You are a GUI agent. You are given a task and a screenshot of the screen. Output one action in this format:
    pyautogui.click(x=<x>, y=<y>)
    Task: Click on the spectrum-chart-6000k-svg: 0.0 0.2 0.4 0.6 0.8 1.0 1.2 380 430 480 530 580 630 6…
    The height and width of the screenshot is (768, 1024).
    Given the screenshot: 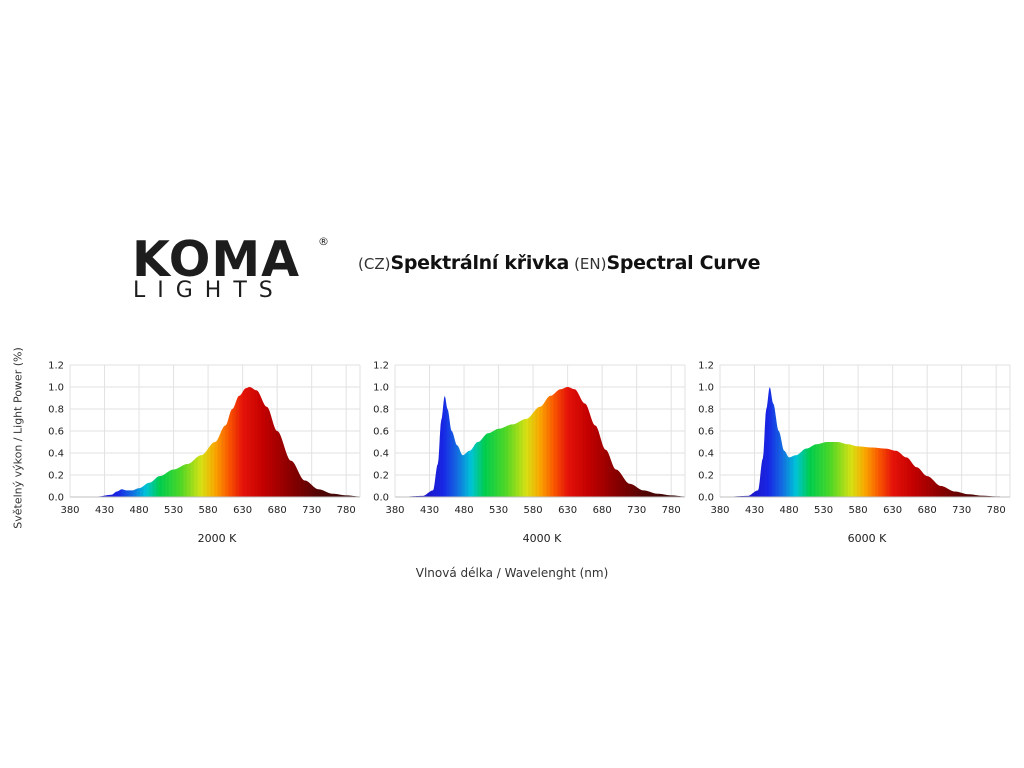 What is the action you would take?
    pyautogui.click(x=854, y=438)
    